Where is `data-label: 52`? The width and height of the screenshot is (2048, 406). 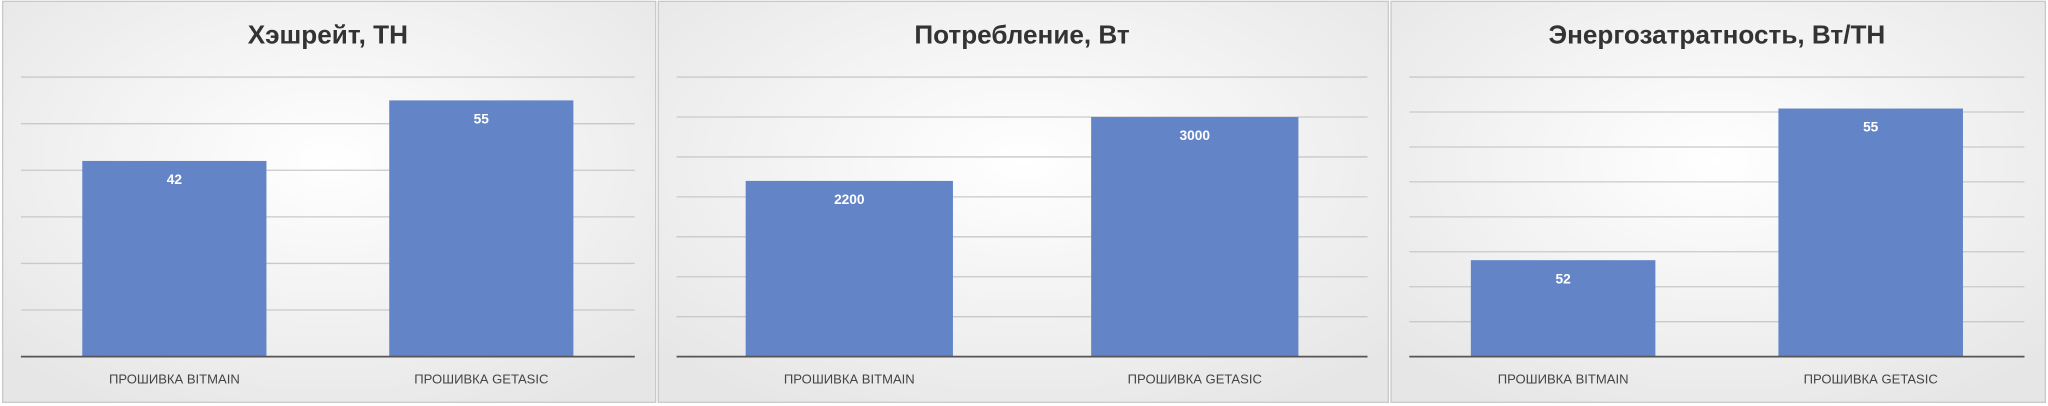
data-label: 52 is located at coordinates (1563, 278).